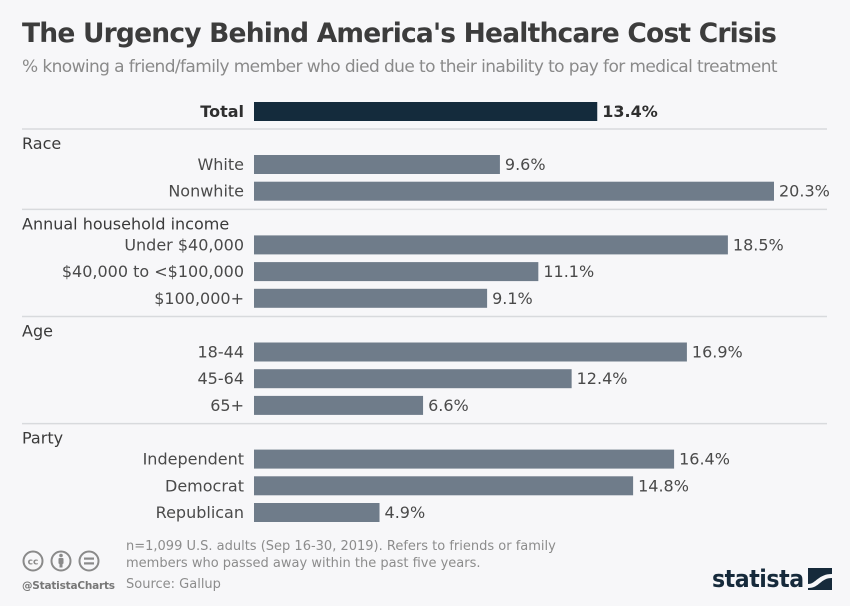 The height and width of the screenshot is (606, 850). What do you see at coordinates (173, 584) in the screenshot?
I see `source-label: Source: Gallup` at bounding box center [173, 584].